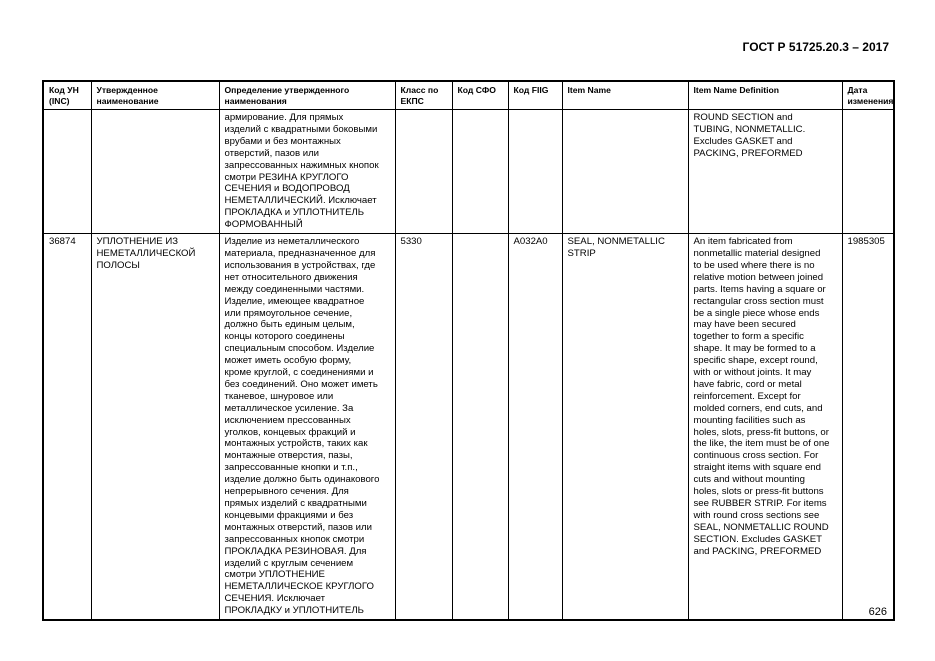 Image resolution: width=935 pixels, height=661 pixels. I want to click on cell-name-ru: УПЛОТНЕНИЕ ИЗ НЕМЕТАЛЛИЧЕСКОЙ ПОЛОСЫ, so click(155, 427).